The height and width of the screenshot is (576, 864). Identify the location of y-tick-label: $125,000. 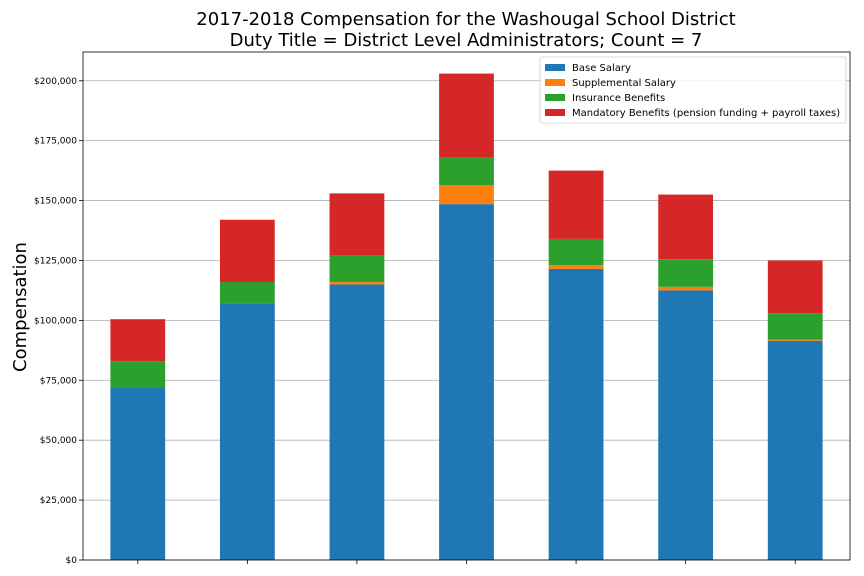
(55, 261).